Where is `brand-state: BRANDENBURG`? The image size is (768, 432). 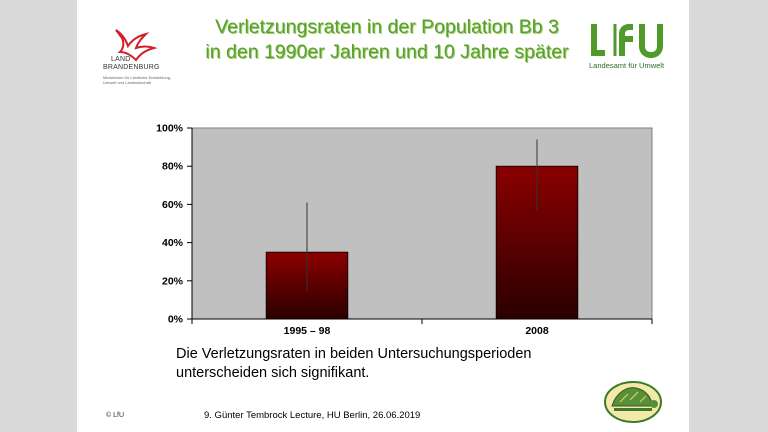
brand-state: BRANDENBURG is located at coordinates (131, 67).